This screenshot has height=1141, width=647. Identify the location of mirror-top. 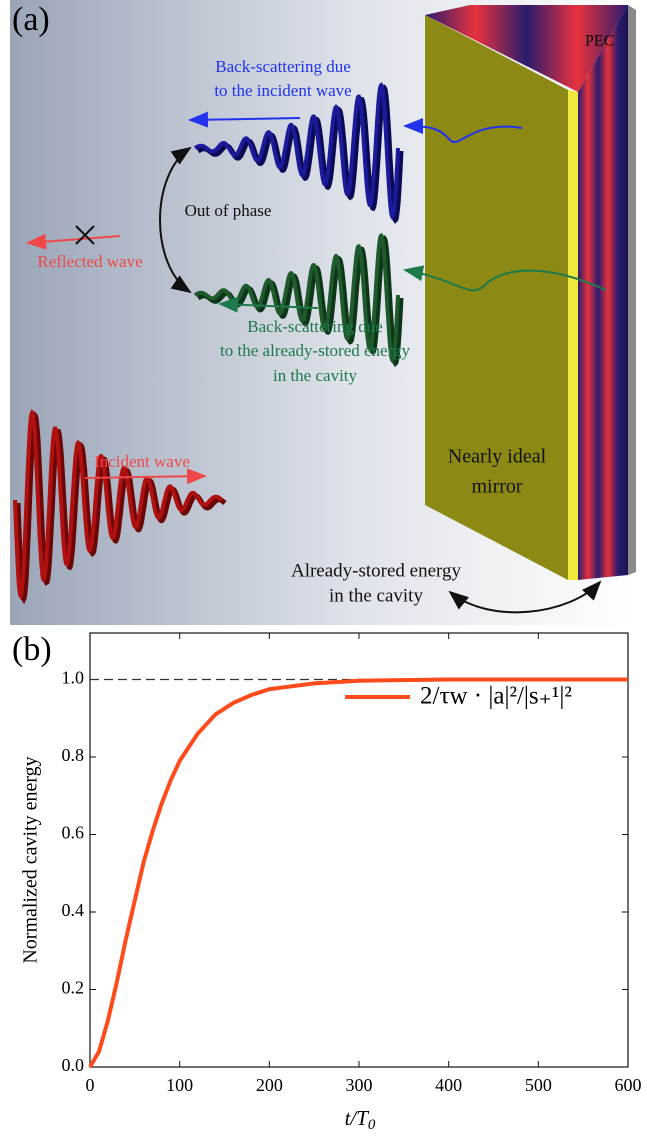
(526, 48).